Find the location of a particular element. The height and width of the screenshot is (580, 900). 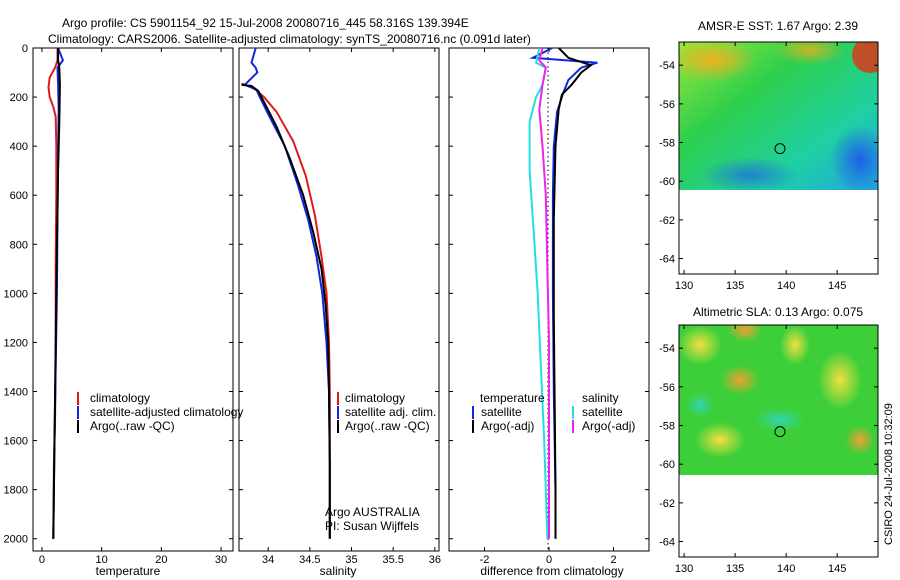

sst-map-ytick-label: -56 is located at coordinates (667, 105).